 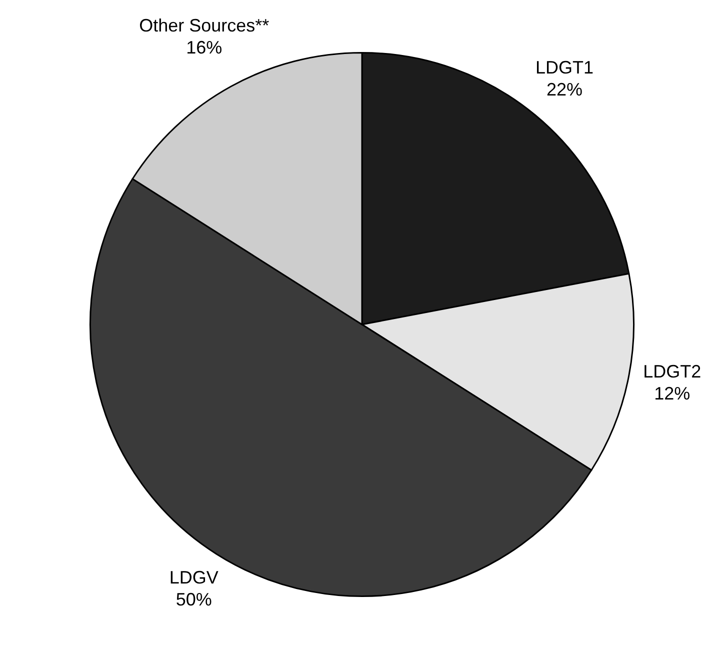 I want to click on data-label: 12%, so click(x=672, y=394).